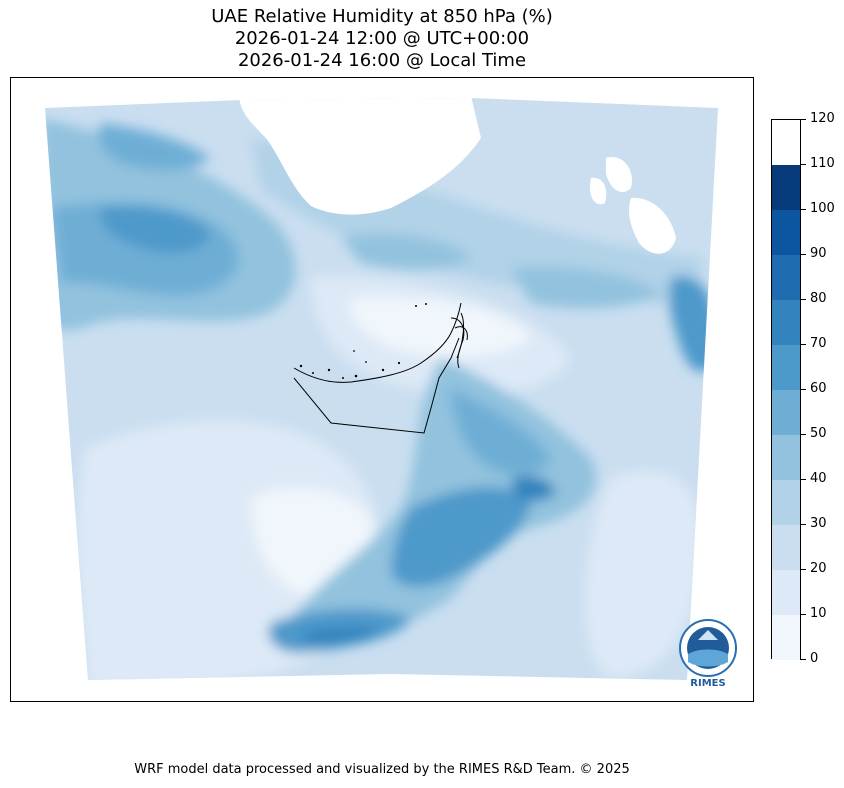  I want to click on title-line-2: 2026-01-24 12:00 @ UTC+00:00, so click(382, 38).